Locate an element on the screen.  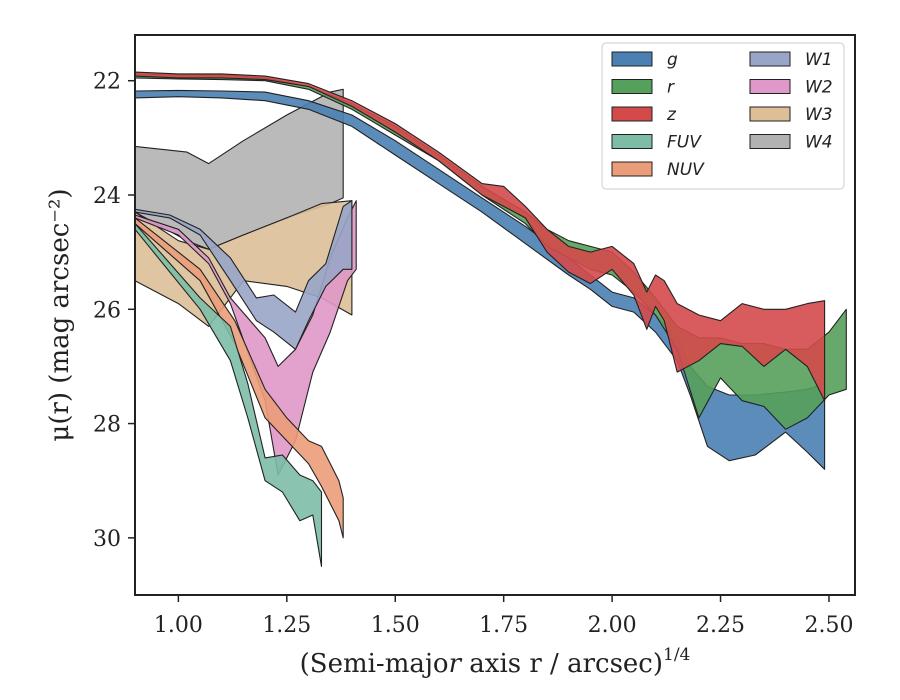
legend-swatch-w2 is located at coordinates (770, 86).